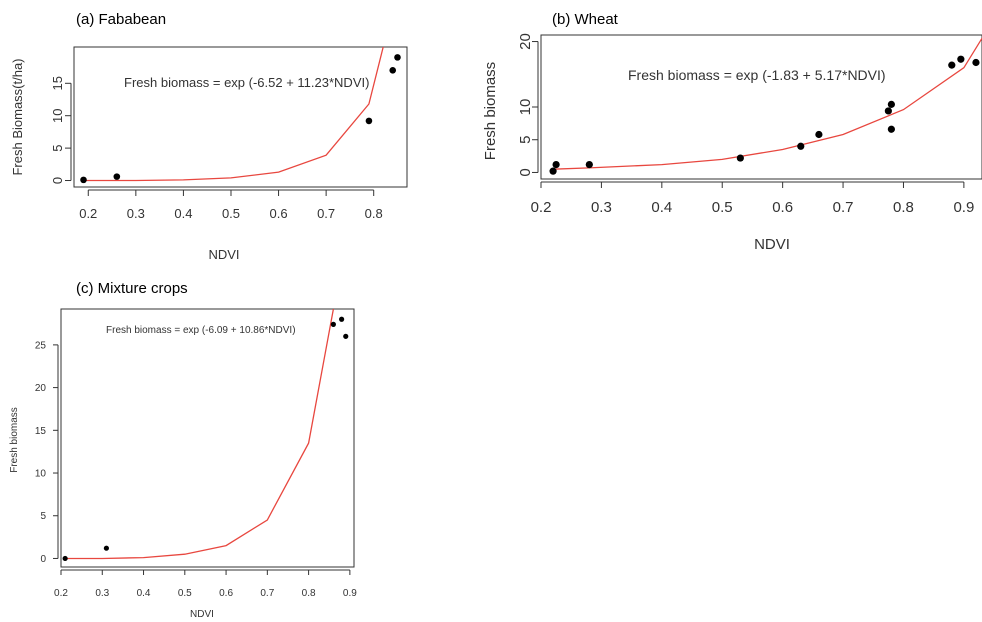  What do you see at coordinates (144, 593) in the screenshot?
I see `panel-c-x-tick-label: 0.4` at bounding box center [144, 593].